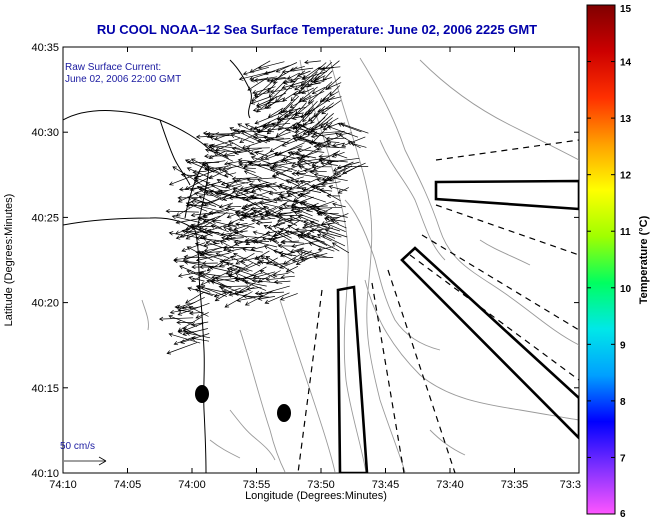 The width and height of the screenshot is (651, 519). I want to click on colorbar-tick-label: 8, so click(623, 402).